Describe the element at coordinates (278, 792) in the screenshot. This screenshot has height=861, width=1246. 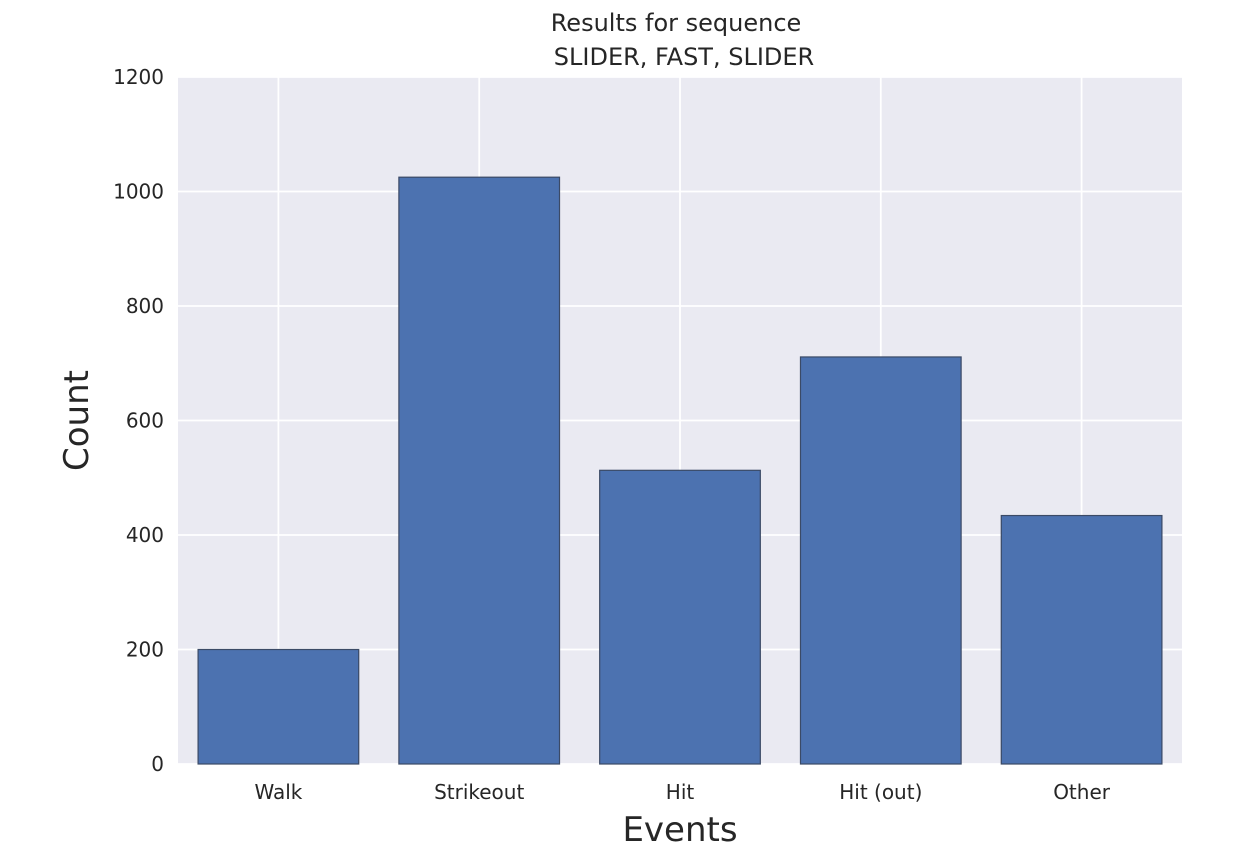
I see `x-tick-label: Walk` at that location.